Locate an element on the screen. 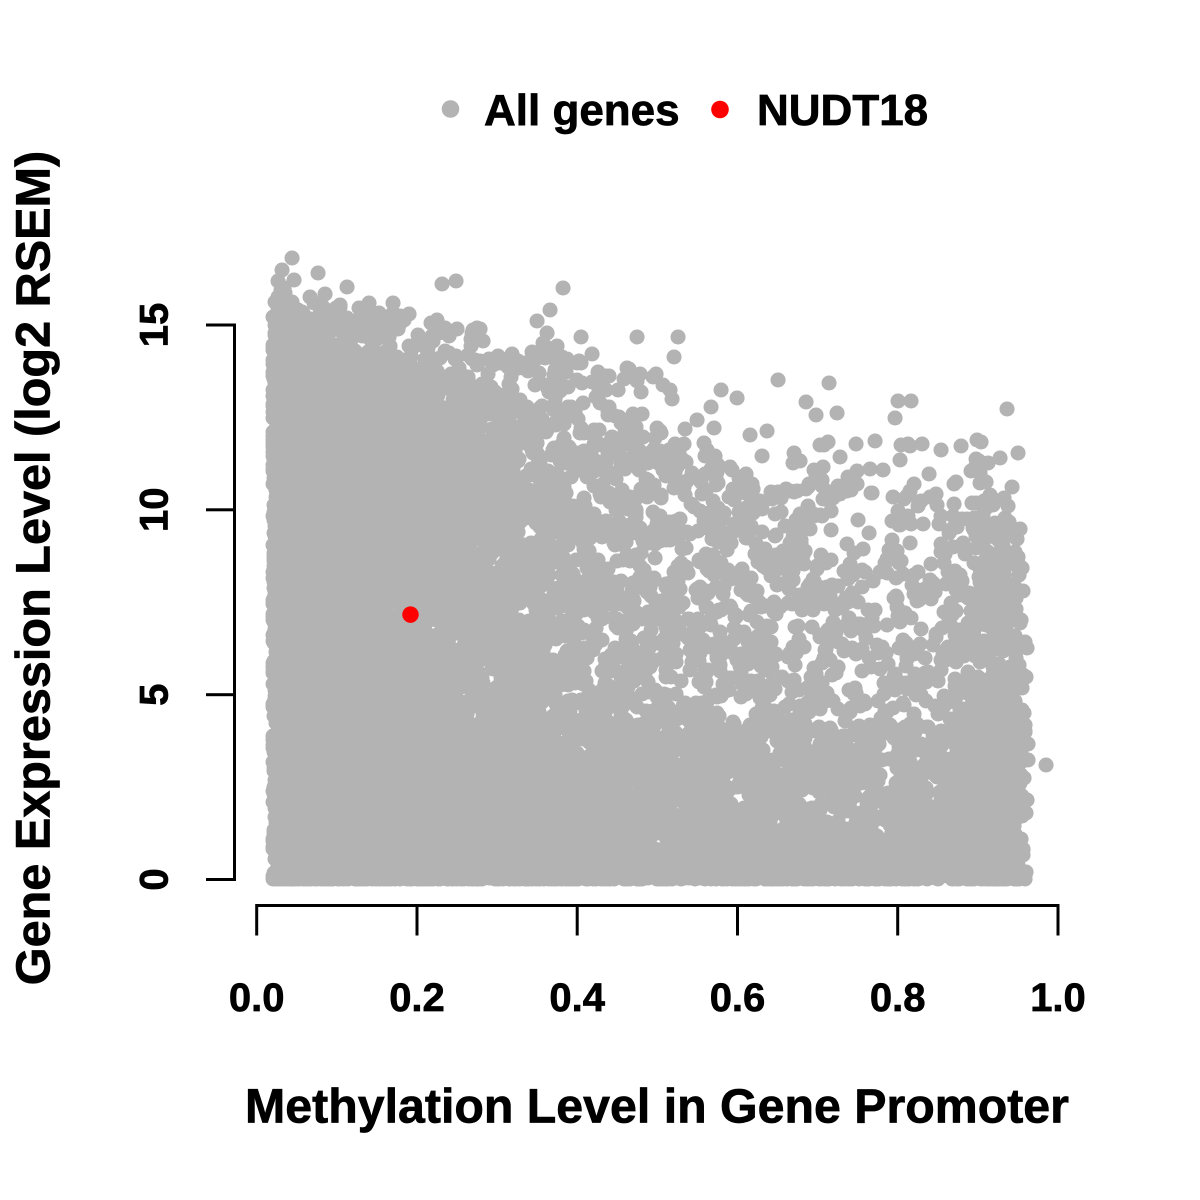 The width and height of the screenshot is (1200, 1200). svg-text: NUDT18 is located at coordinates (842, 110).